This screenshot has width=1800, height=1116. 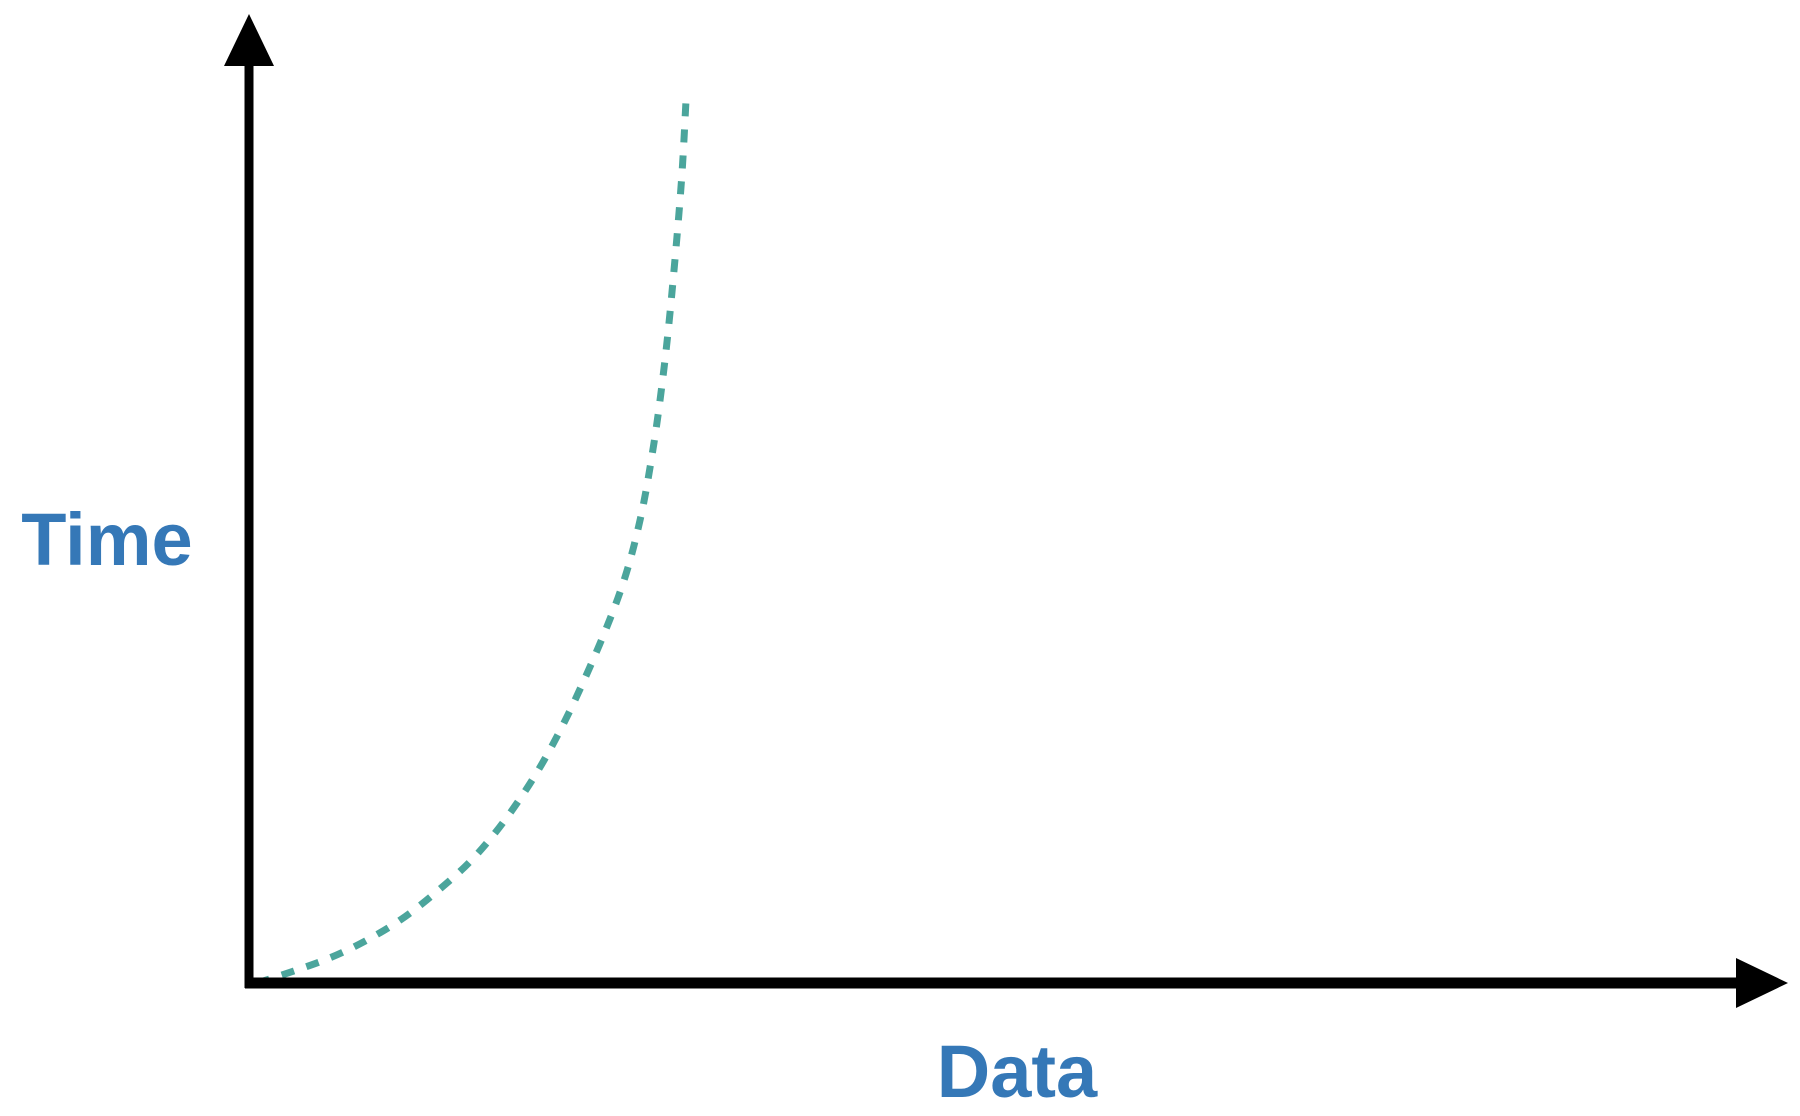 What do you see at coordinates (1017, 1071) in the screenshot?
I see `x-axis-label: Data` at bounding box center [1017, 1071].